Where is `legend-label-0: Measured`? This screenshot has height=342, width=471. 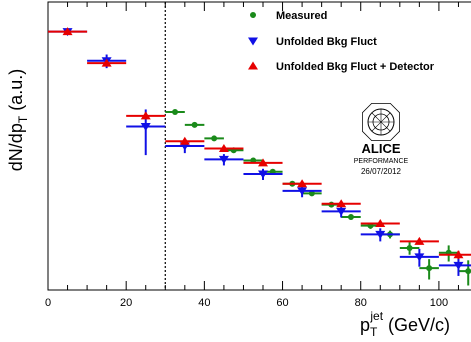
legend-label-0: Measured is located at coordinates (301, 16).